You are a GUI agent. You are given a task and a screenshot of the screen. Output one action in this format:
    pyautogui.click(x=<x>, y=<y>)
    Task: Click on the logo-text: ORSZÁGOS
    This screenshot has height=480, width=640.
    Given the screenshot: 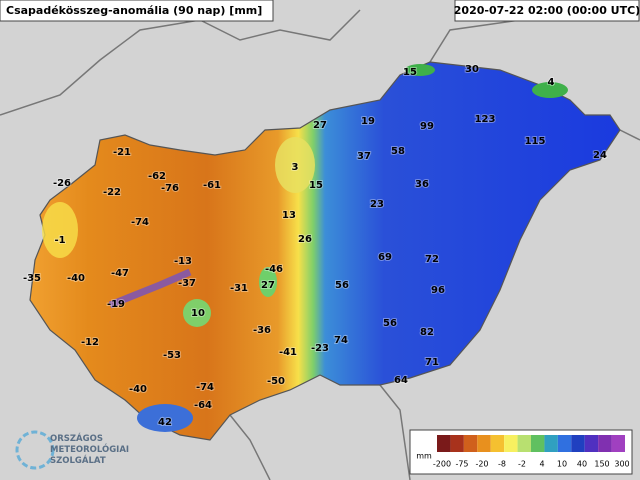 What is the action you would take?
    pyautogui.click(x=76, y=438)
    